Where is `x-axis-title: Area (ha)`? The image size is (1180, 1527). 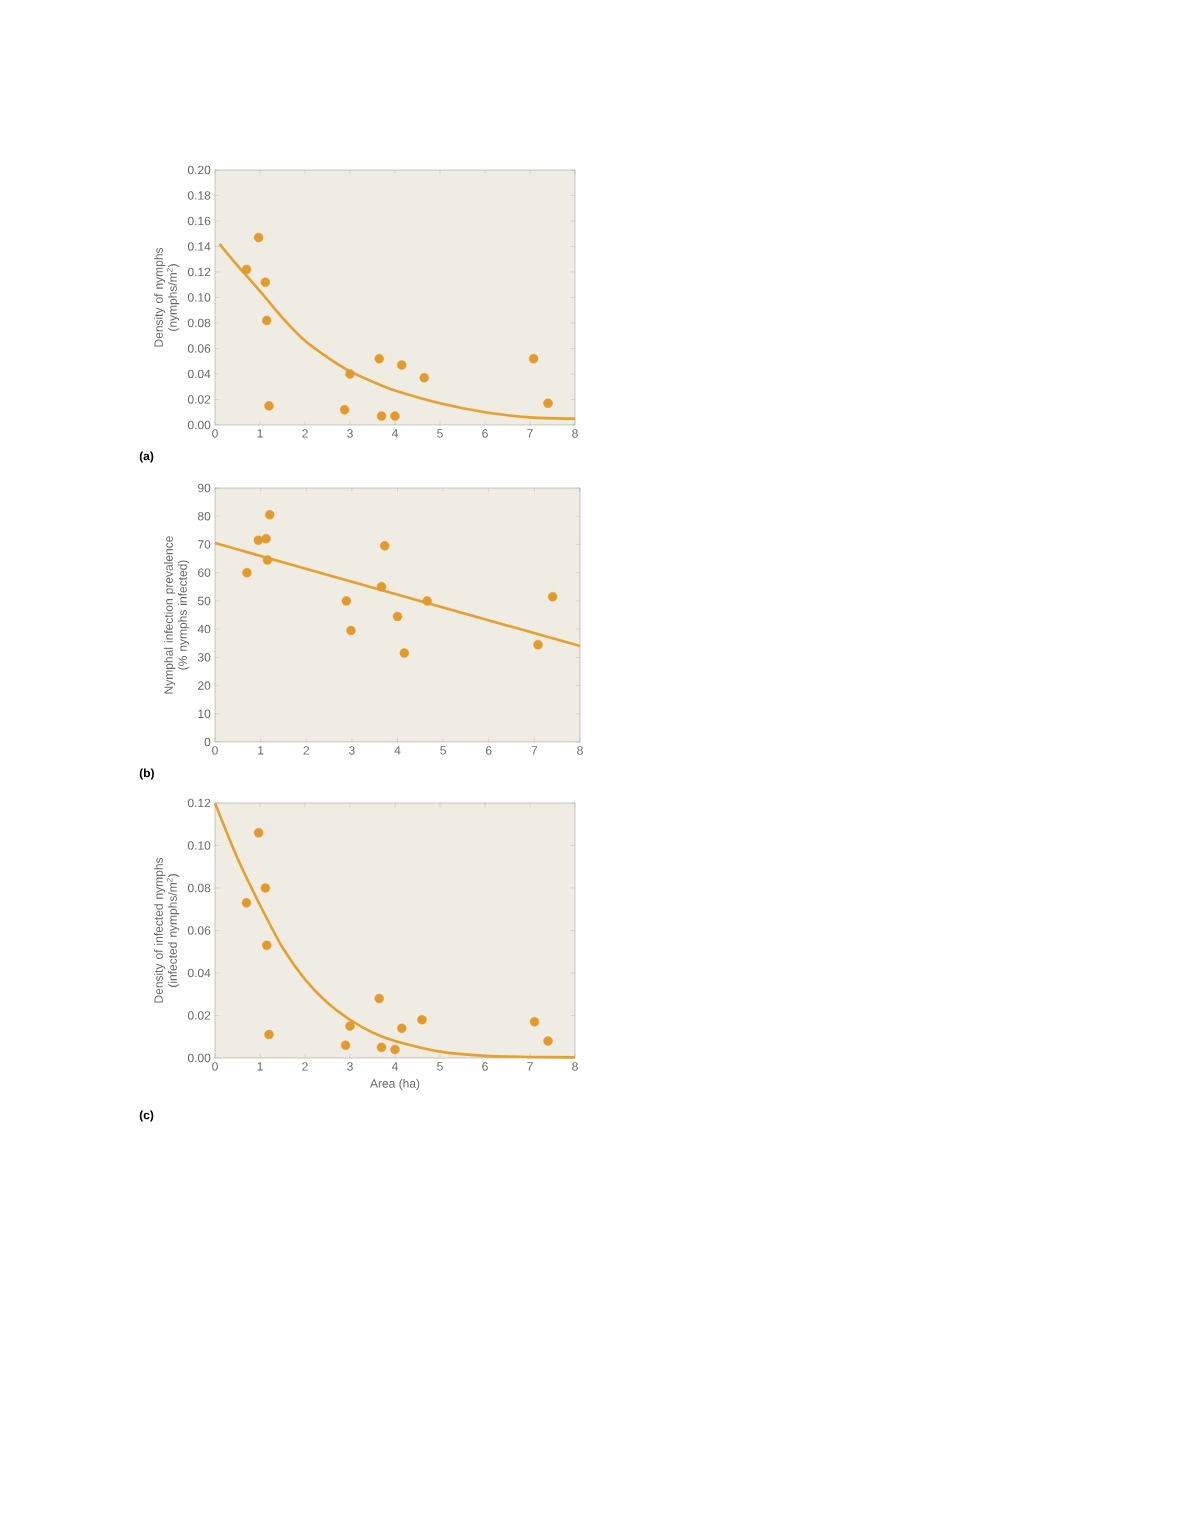
x-axis-title: Area (ha) is located at coordinates (395, 1084).